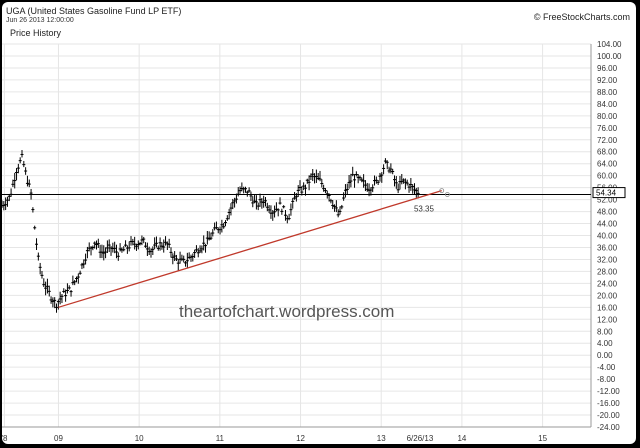 This screenshot has width=640, height=448. I want to click on x-tick-label: 09, so click(58, 438).